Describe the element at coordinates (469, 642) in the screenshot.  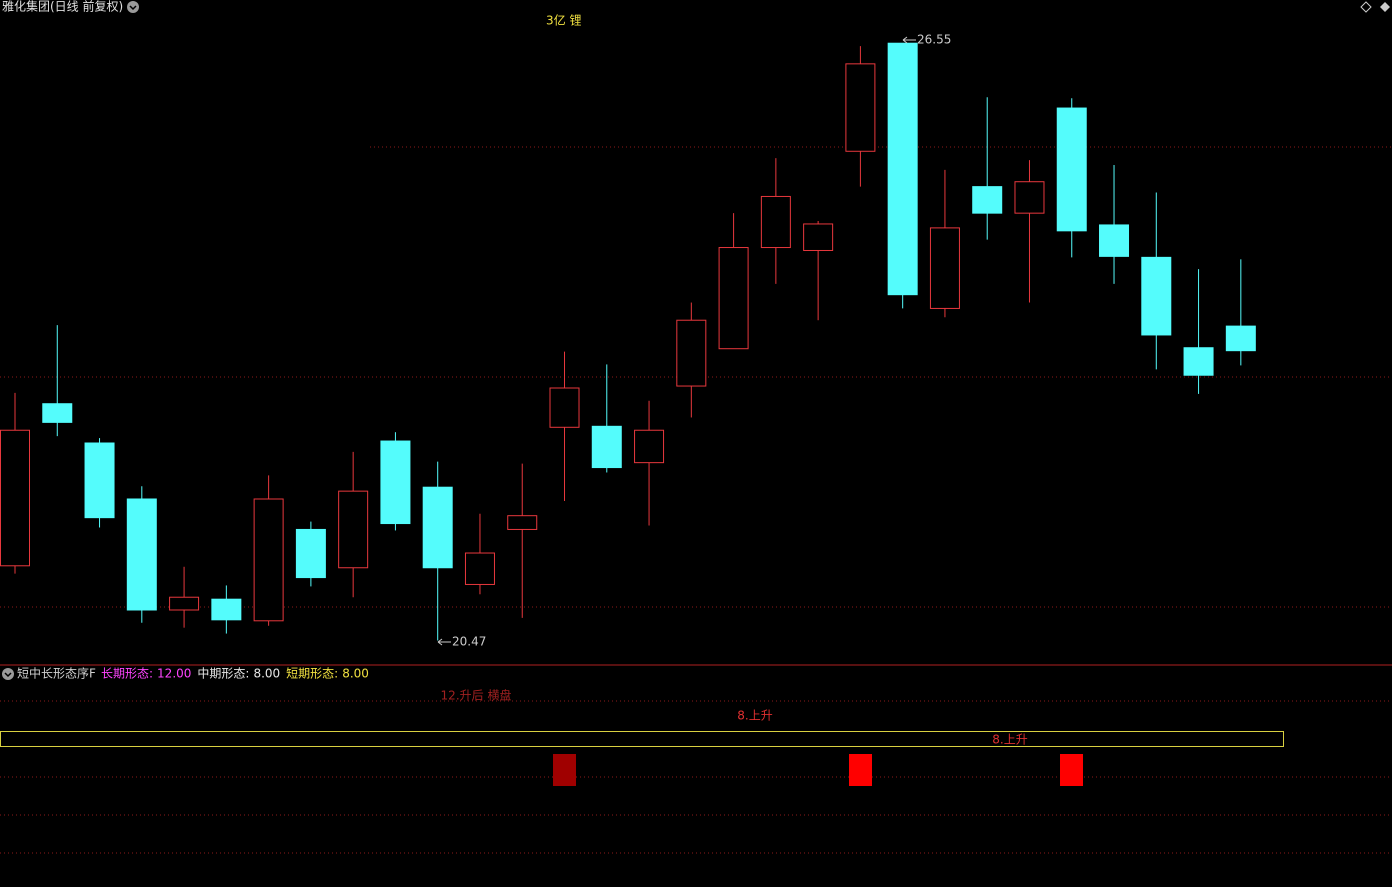
I see `min-label: 20.47` at that location.